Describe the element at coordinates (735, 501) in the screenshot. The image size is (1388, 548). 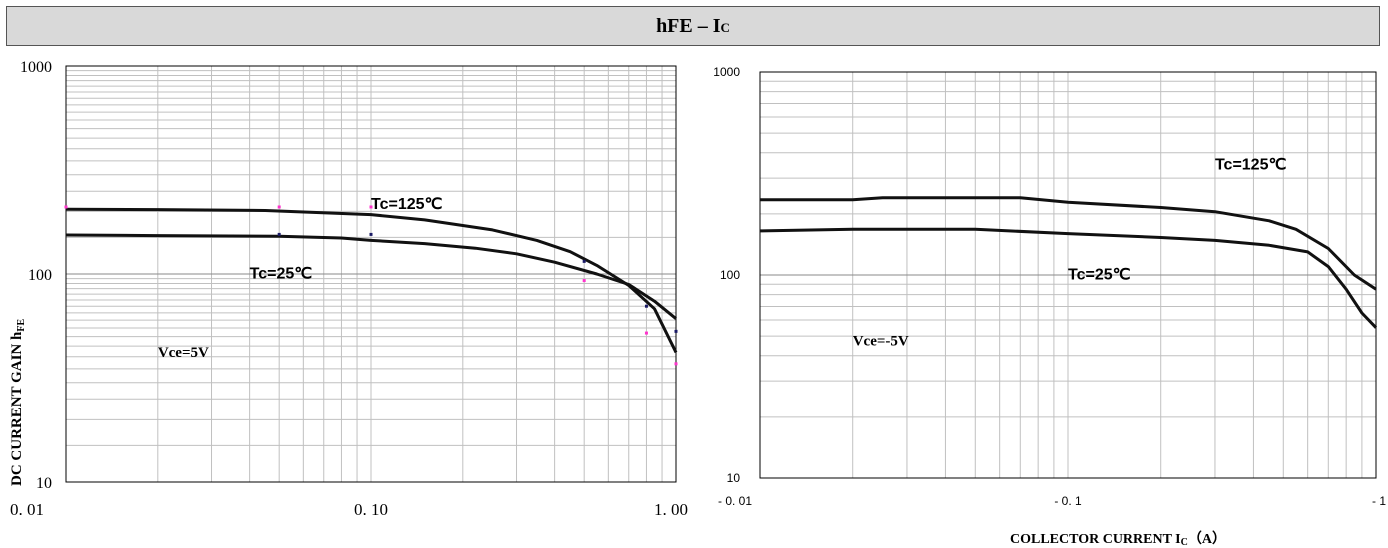
I see `x-tick-label: - 0. 01` at that location.